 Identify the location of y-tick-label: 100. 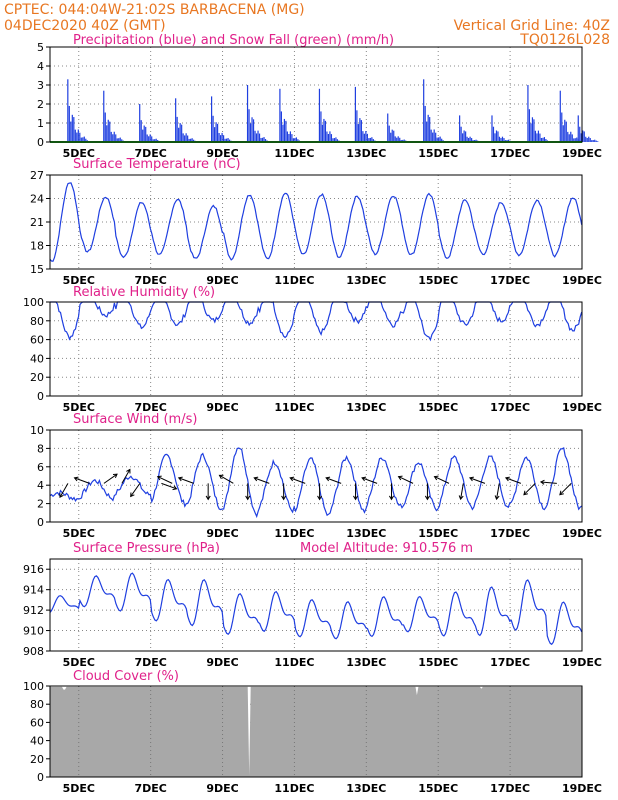
(33, 302).